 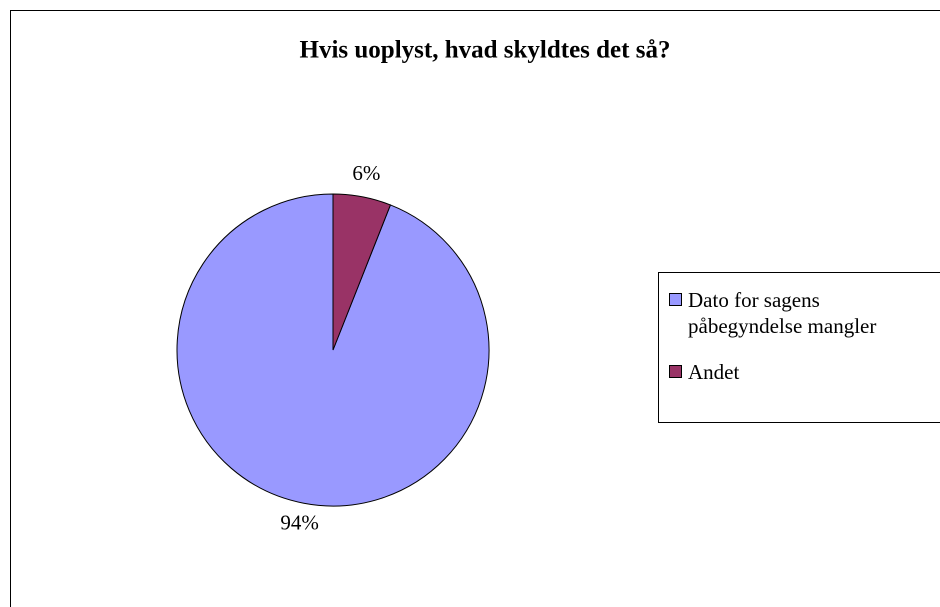 I want to click on legend-label: Andet, so click(x=714, y=372).